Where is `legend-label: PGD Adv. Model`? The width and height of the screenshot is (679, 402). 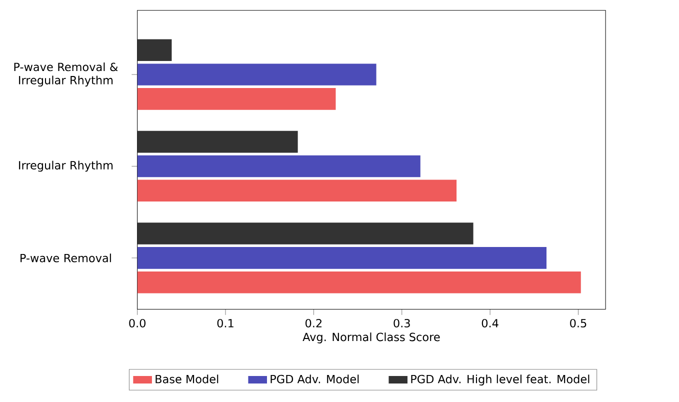
legend-label: PGD Adv. Model is located at coordinates (314, 379).